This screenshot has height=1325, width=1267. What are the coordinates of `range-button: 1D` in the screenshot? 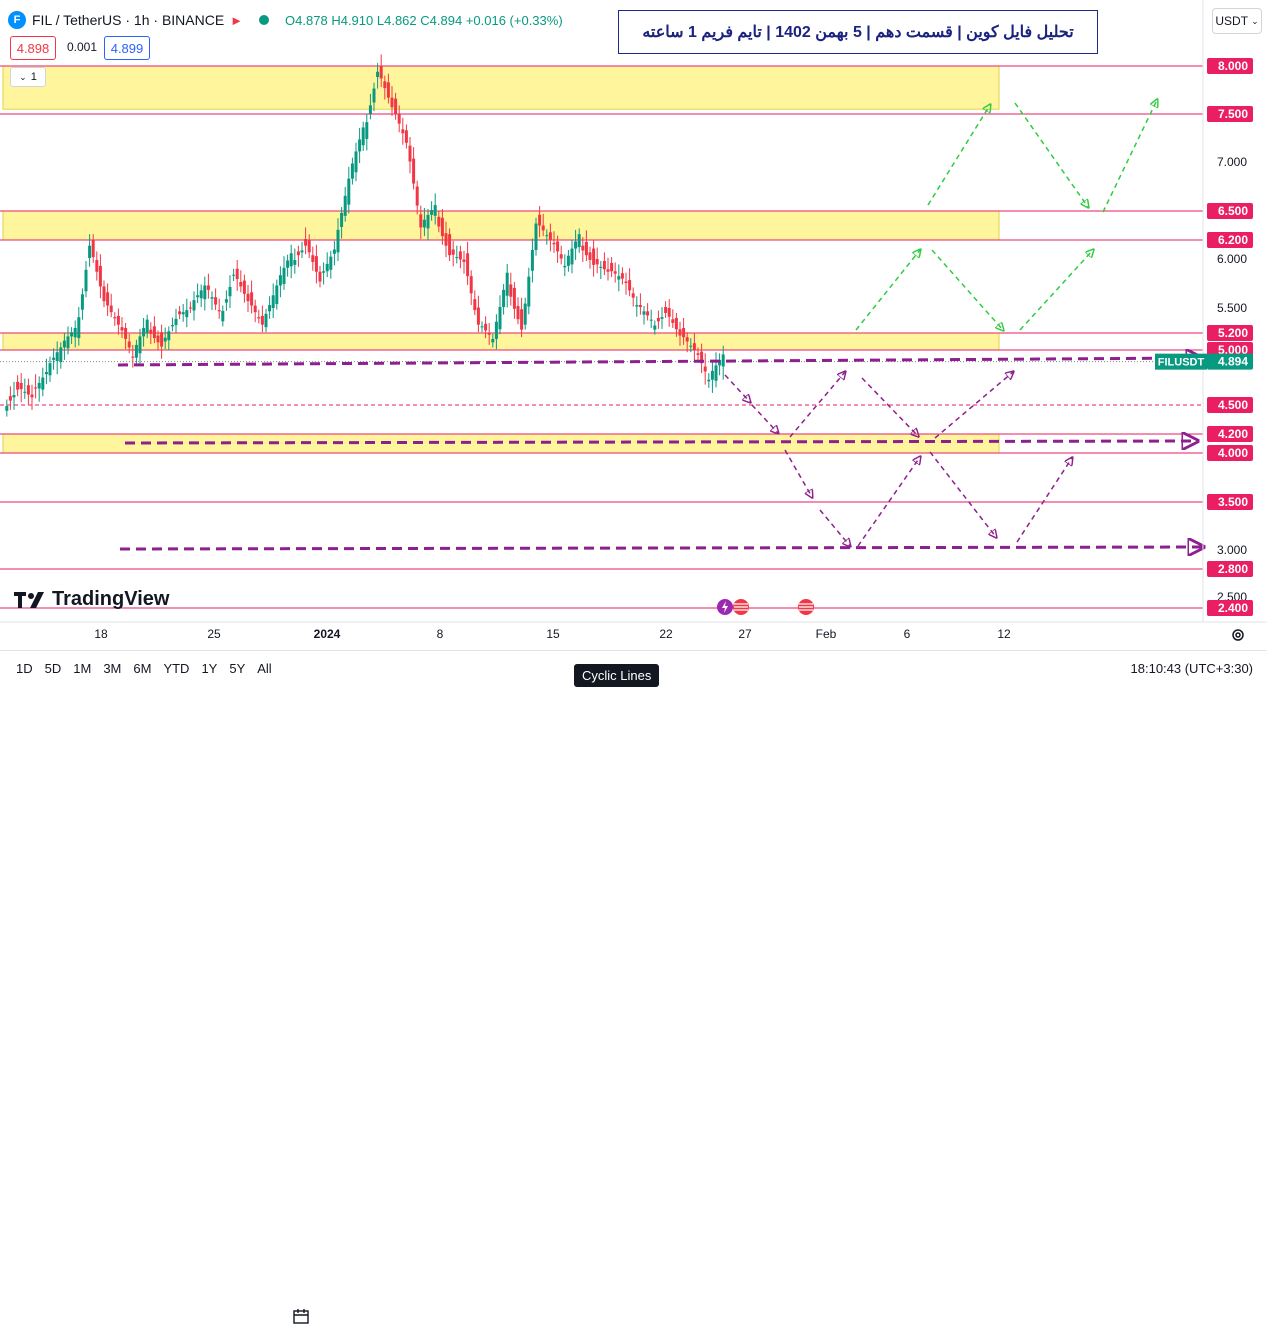 It's located at (24, 668).